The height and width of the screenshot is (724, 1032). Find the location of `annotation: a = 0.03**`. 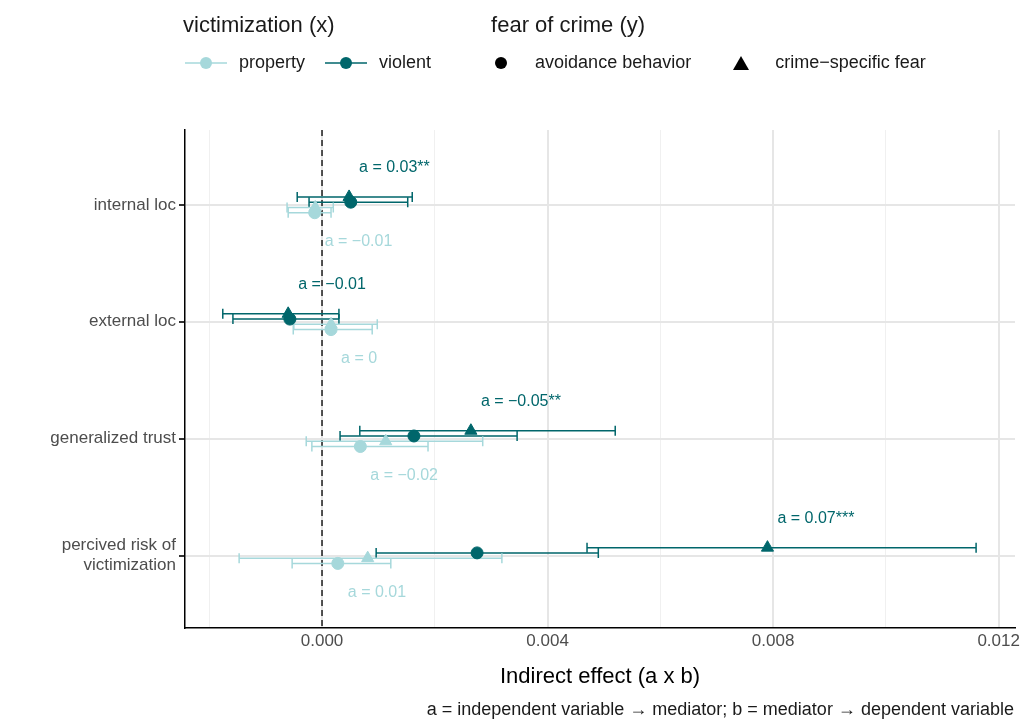

annotation: a = 0.03** is located at coordinates (394, 167).